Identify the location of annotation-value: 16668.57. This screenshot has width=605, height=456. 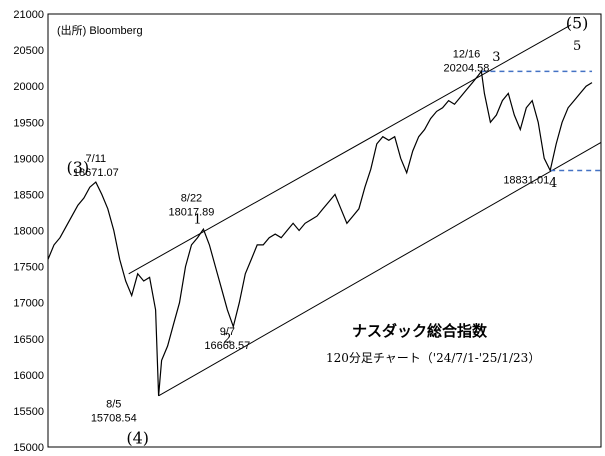
(227, 346).